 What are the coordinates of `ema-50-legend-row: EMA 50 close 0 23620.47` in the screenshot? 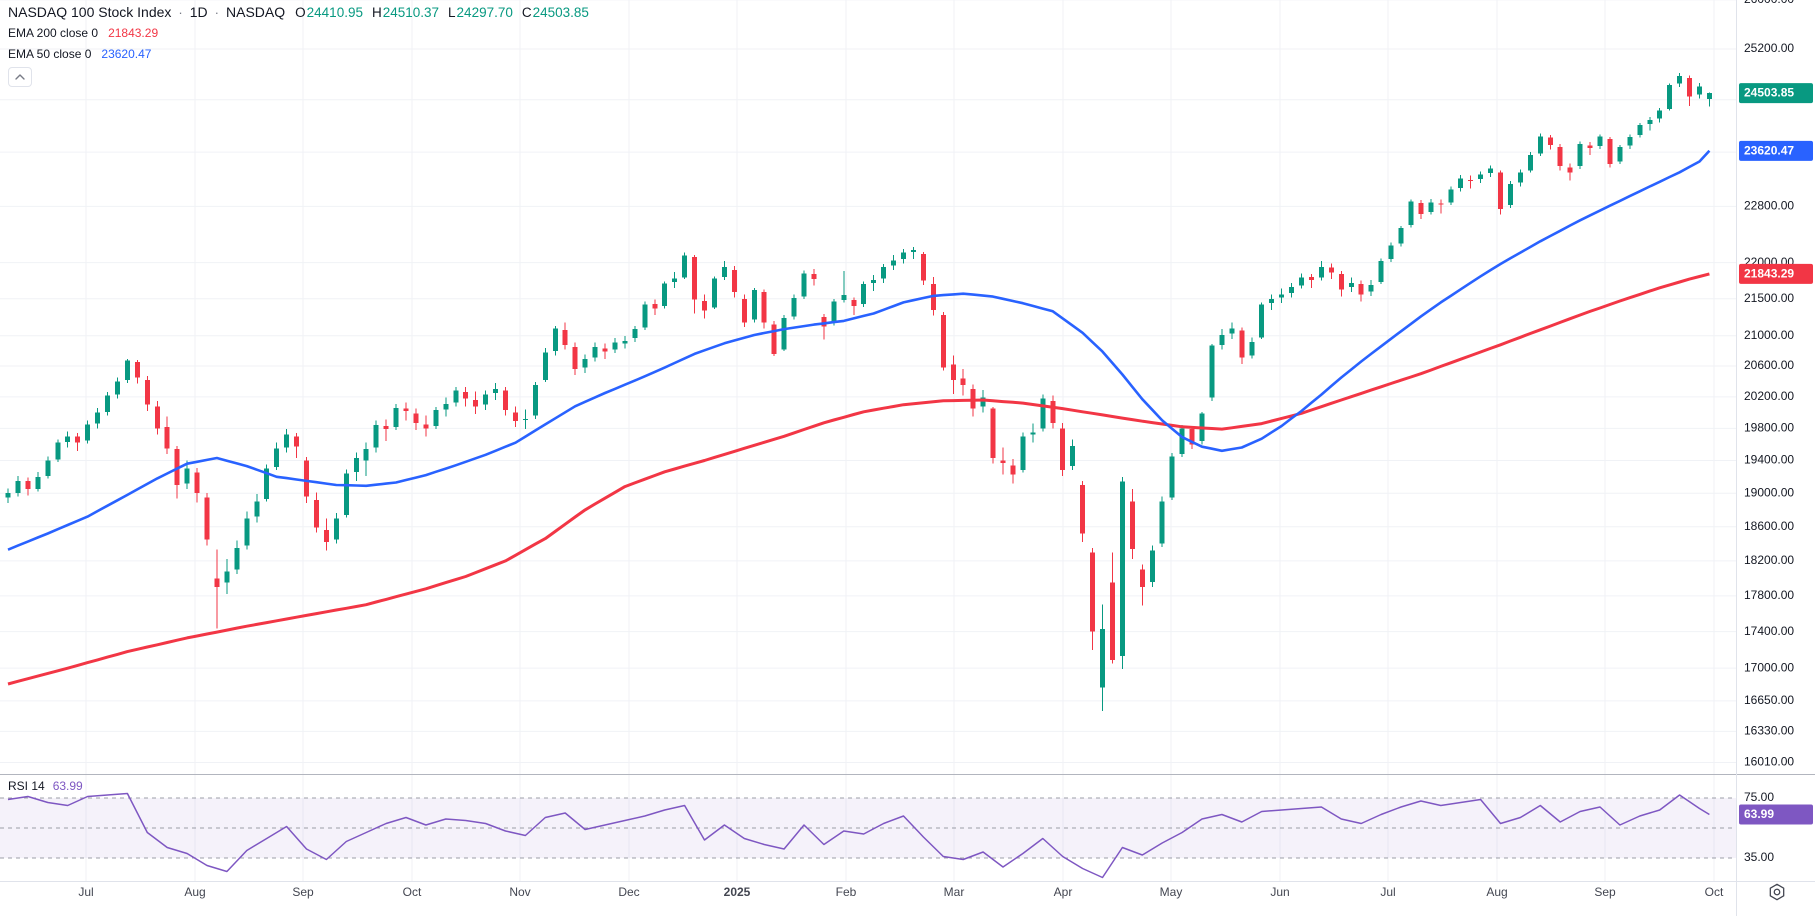 It's located at (298, 54).